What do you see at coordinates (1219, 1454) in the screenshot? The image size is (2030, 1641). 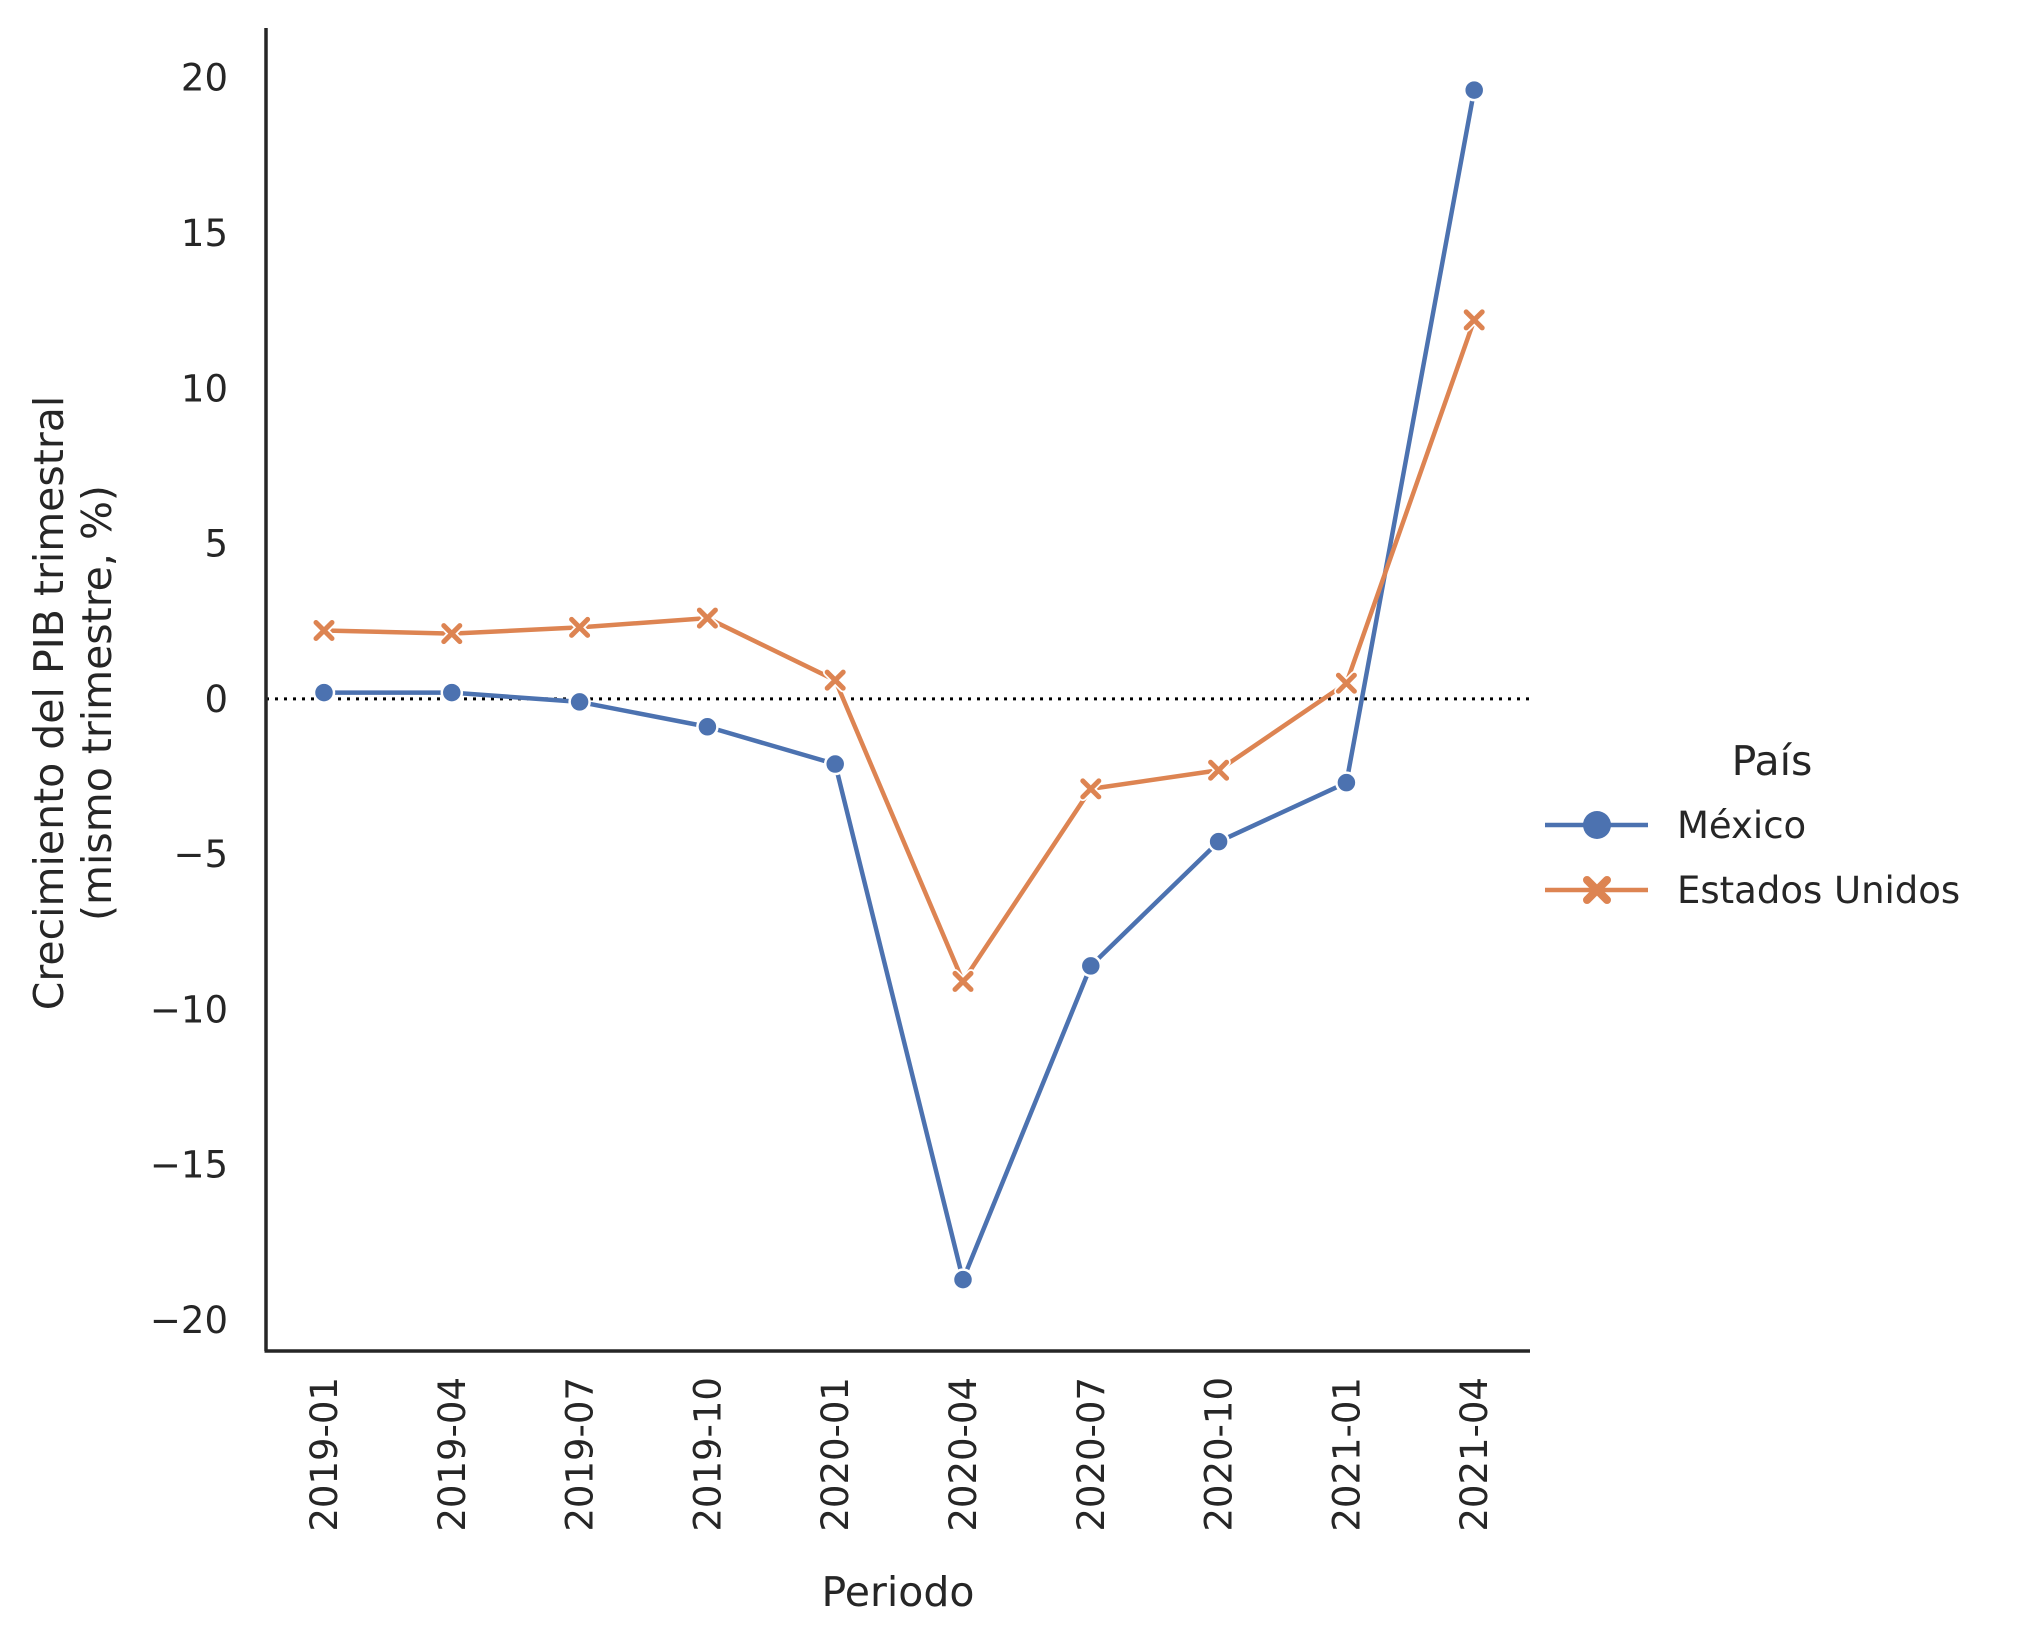 I see `x-tick-label: 2020-10` at bounding box center [1219, 1454].